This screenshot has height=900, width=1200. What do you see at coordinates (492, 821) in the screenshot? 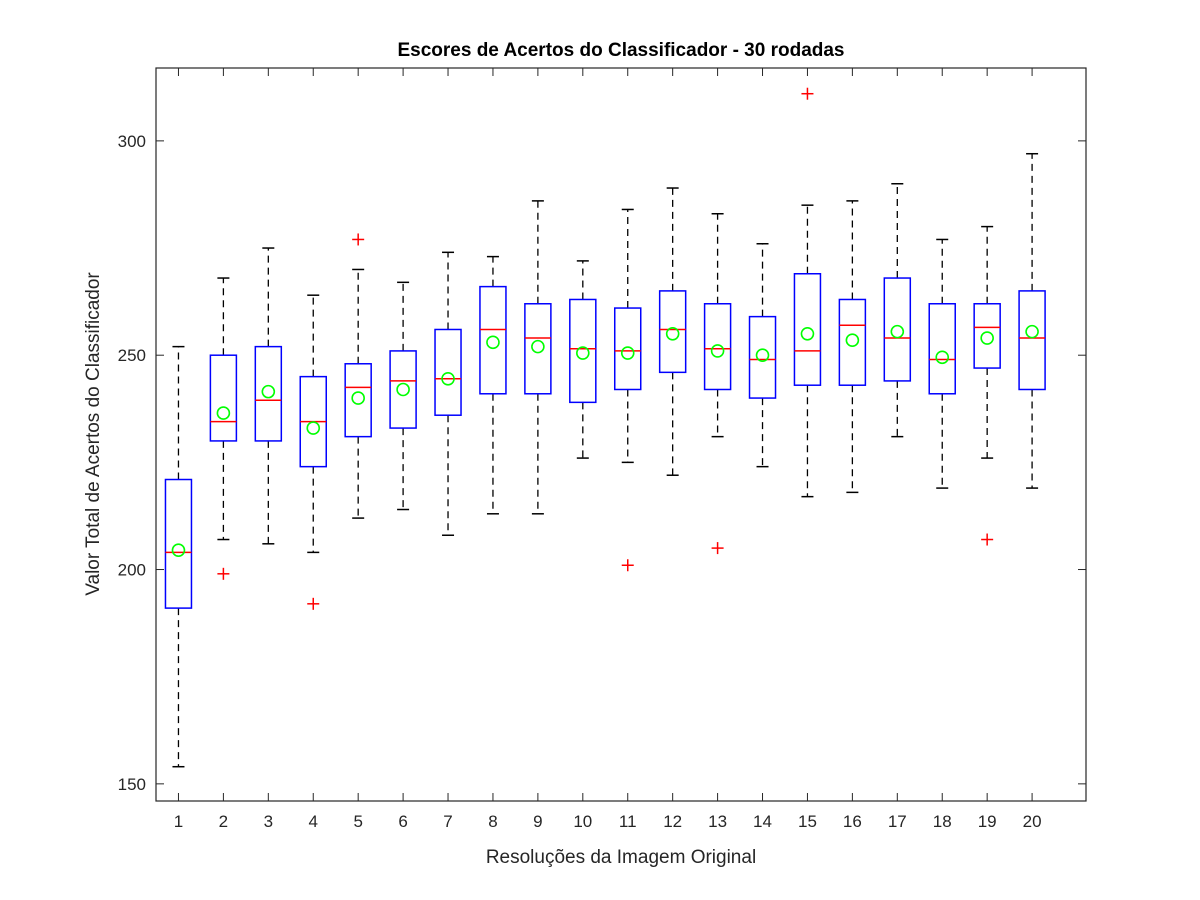
I see `x-tick-label: 8` at bounding box center [492, 821].